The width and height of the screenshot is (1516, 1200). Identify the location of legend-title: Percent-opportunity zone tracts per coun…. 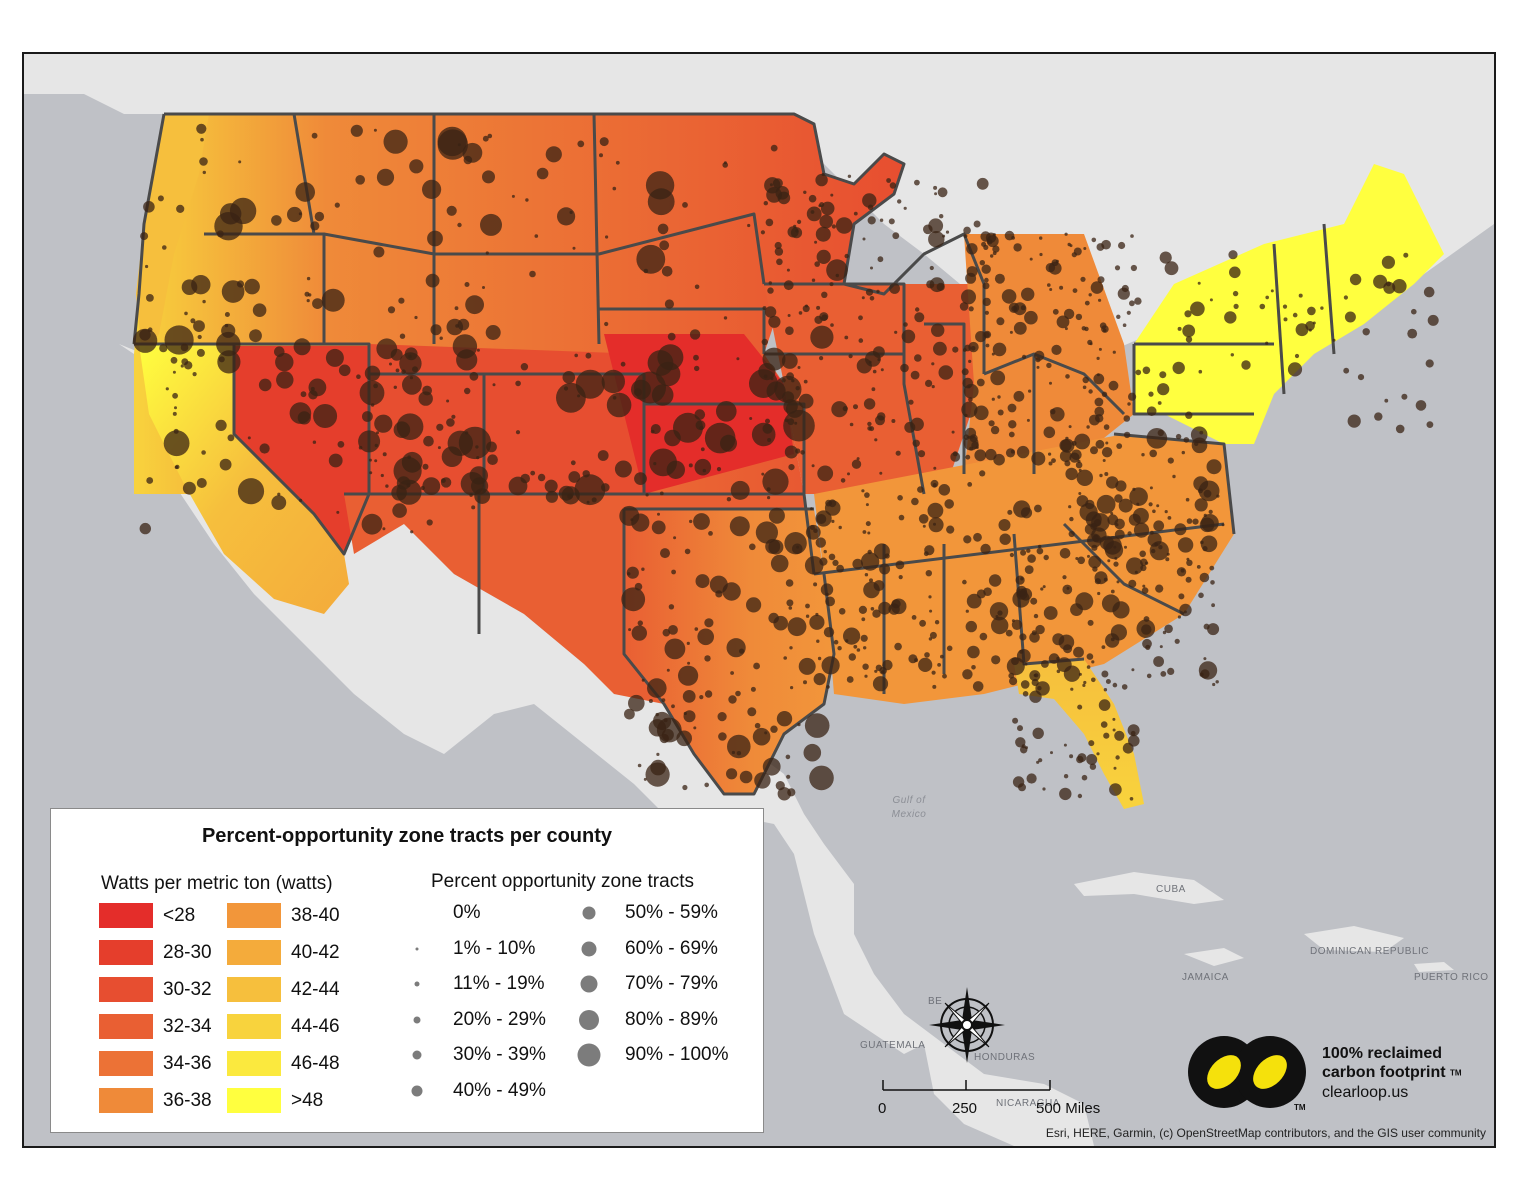
(407, 836).